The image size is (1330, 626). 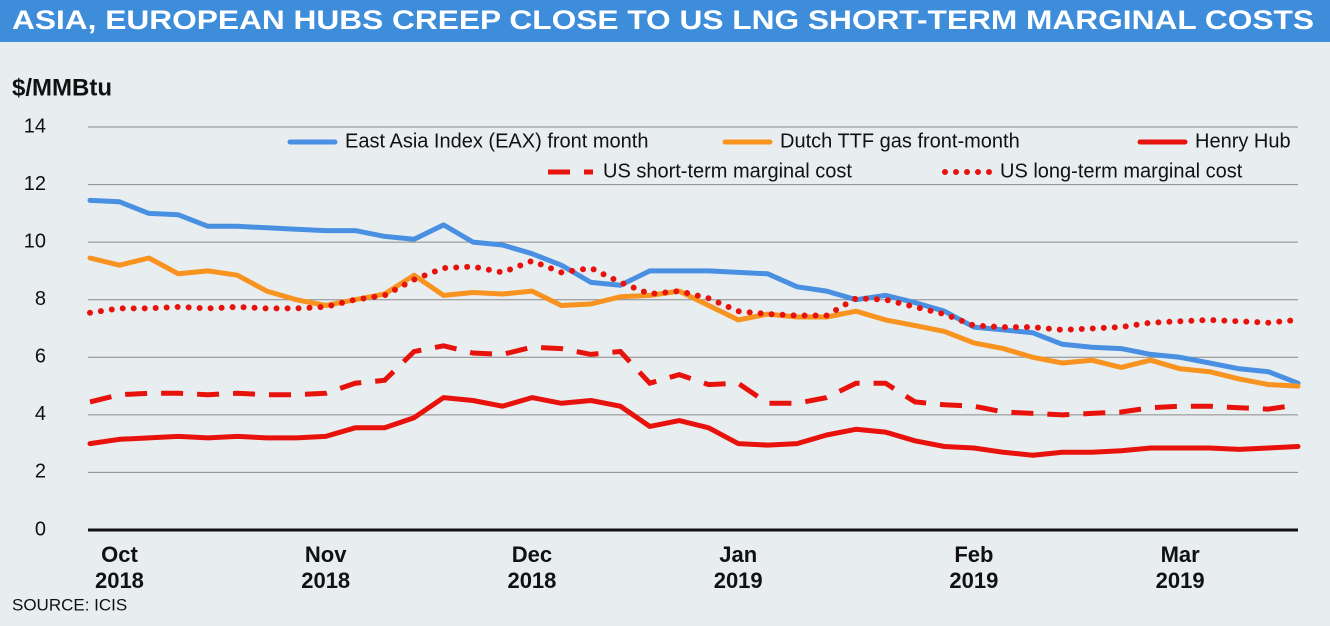 I want to click on y-tick-label: 10, so click(x=35, y=241).